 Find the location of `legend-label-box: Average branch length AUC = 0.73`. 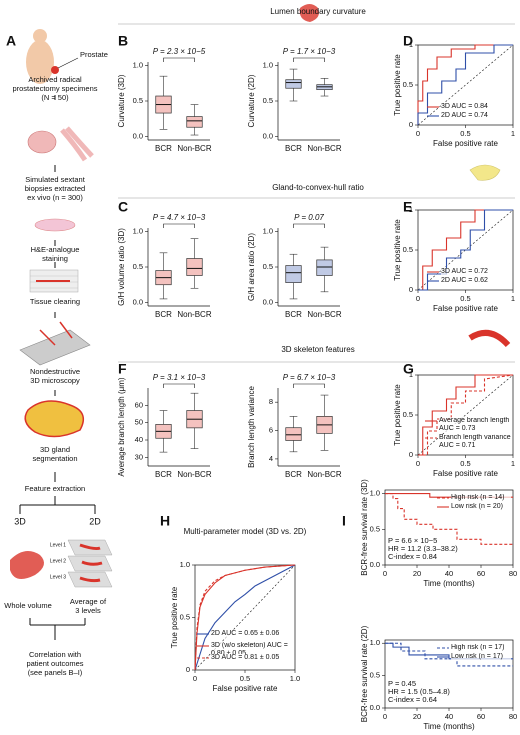

legend-label-box: Average branch length AUC = 0.73 is located at coordinates (475, 425).